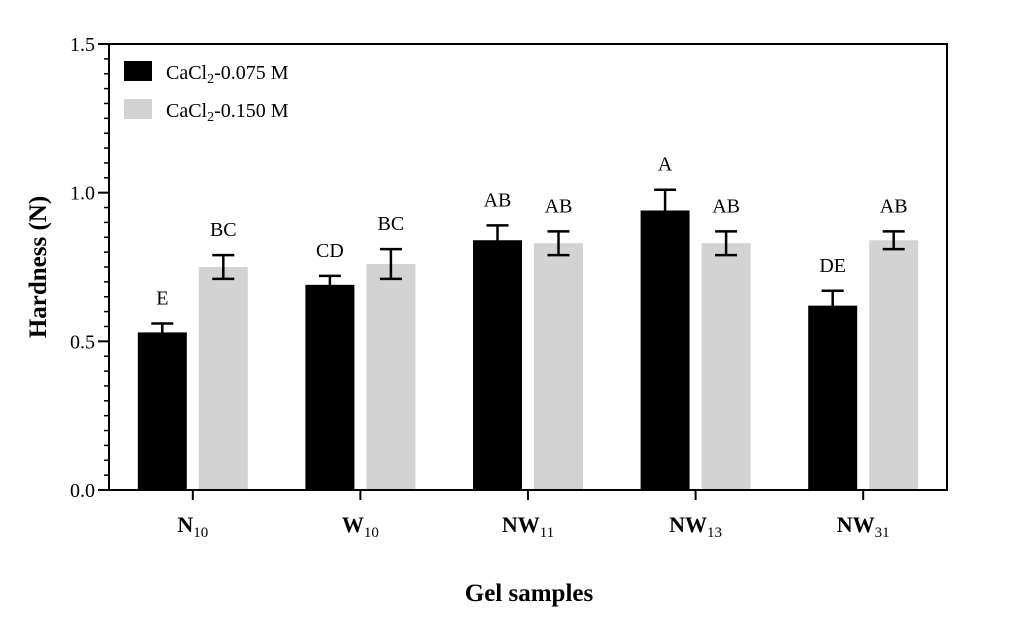 This screenshot has width=1024, height=626. Describe the element at coordinates (529, 593) in the screenshot. I see `x-axis-title: Gel samples` at that location.